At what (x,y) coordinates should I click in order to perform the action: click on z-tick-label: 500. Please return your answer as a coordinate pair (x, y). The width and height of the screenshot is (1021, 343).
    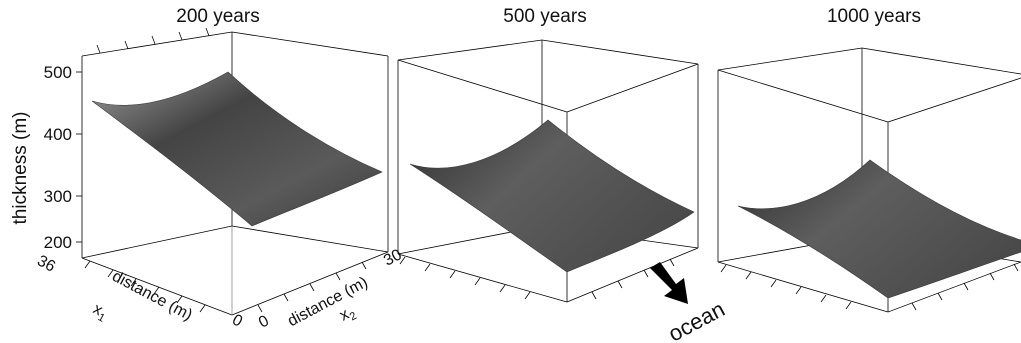
    Looking at the image, I should click on (58, 72).